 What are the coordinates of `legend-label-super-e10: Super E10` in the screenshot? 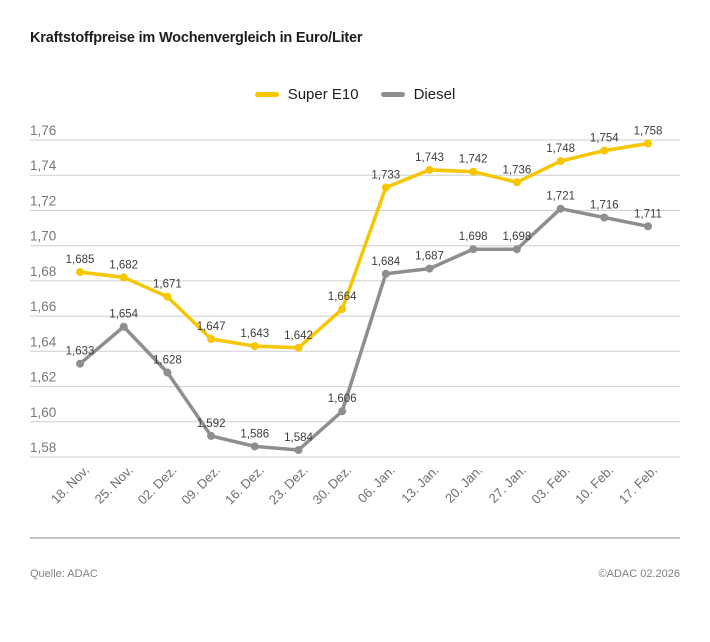 It's located at (323, 94).